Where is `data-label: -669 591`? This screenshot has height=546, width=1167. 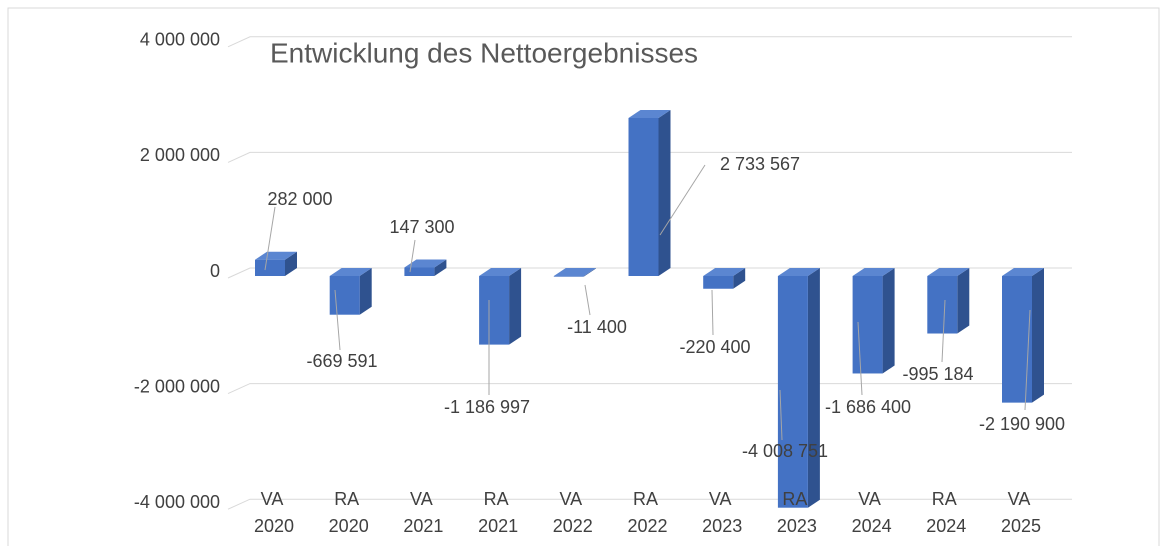 data-label: -669 591 is located at coordinates (341, 361).